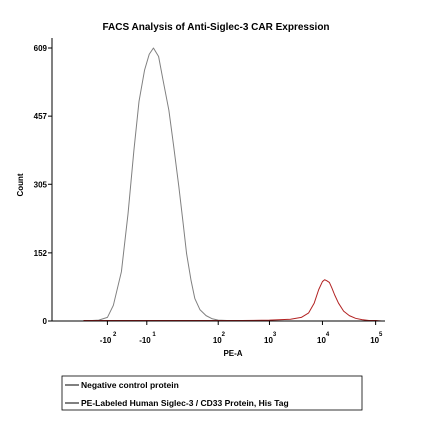 The height and width of the screenshot is (431, 431). I want to click on legend-label-negative-control: Negative control protein, so click(130, 385).